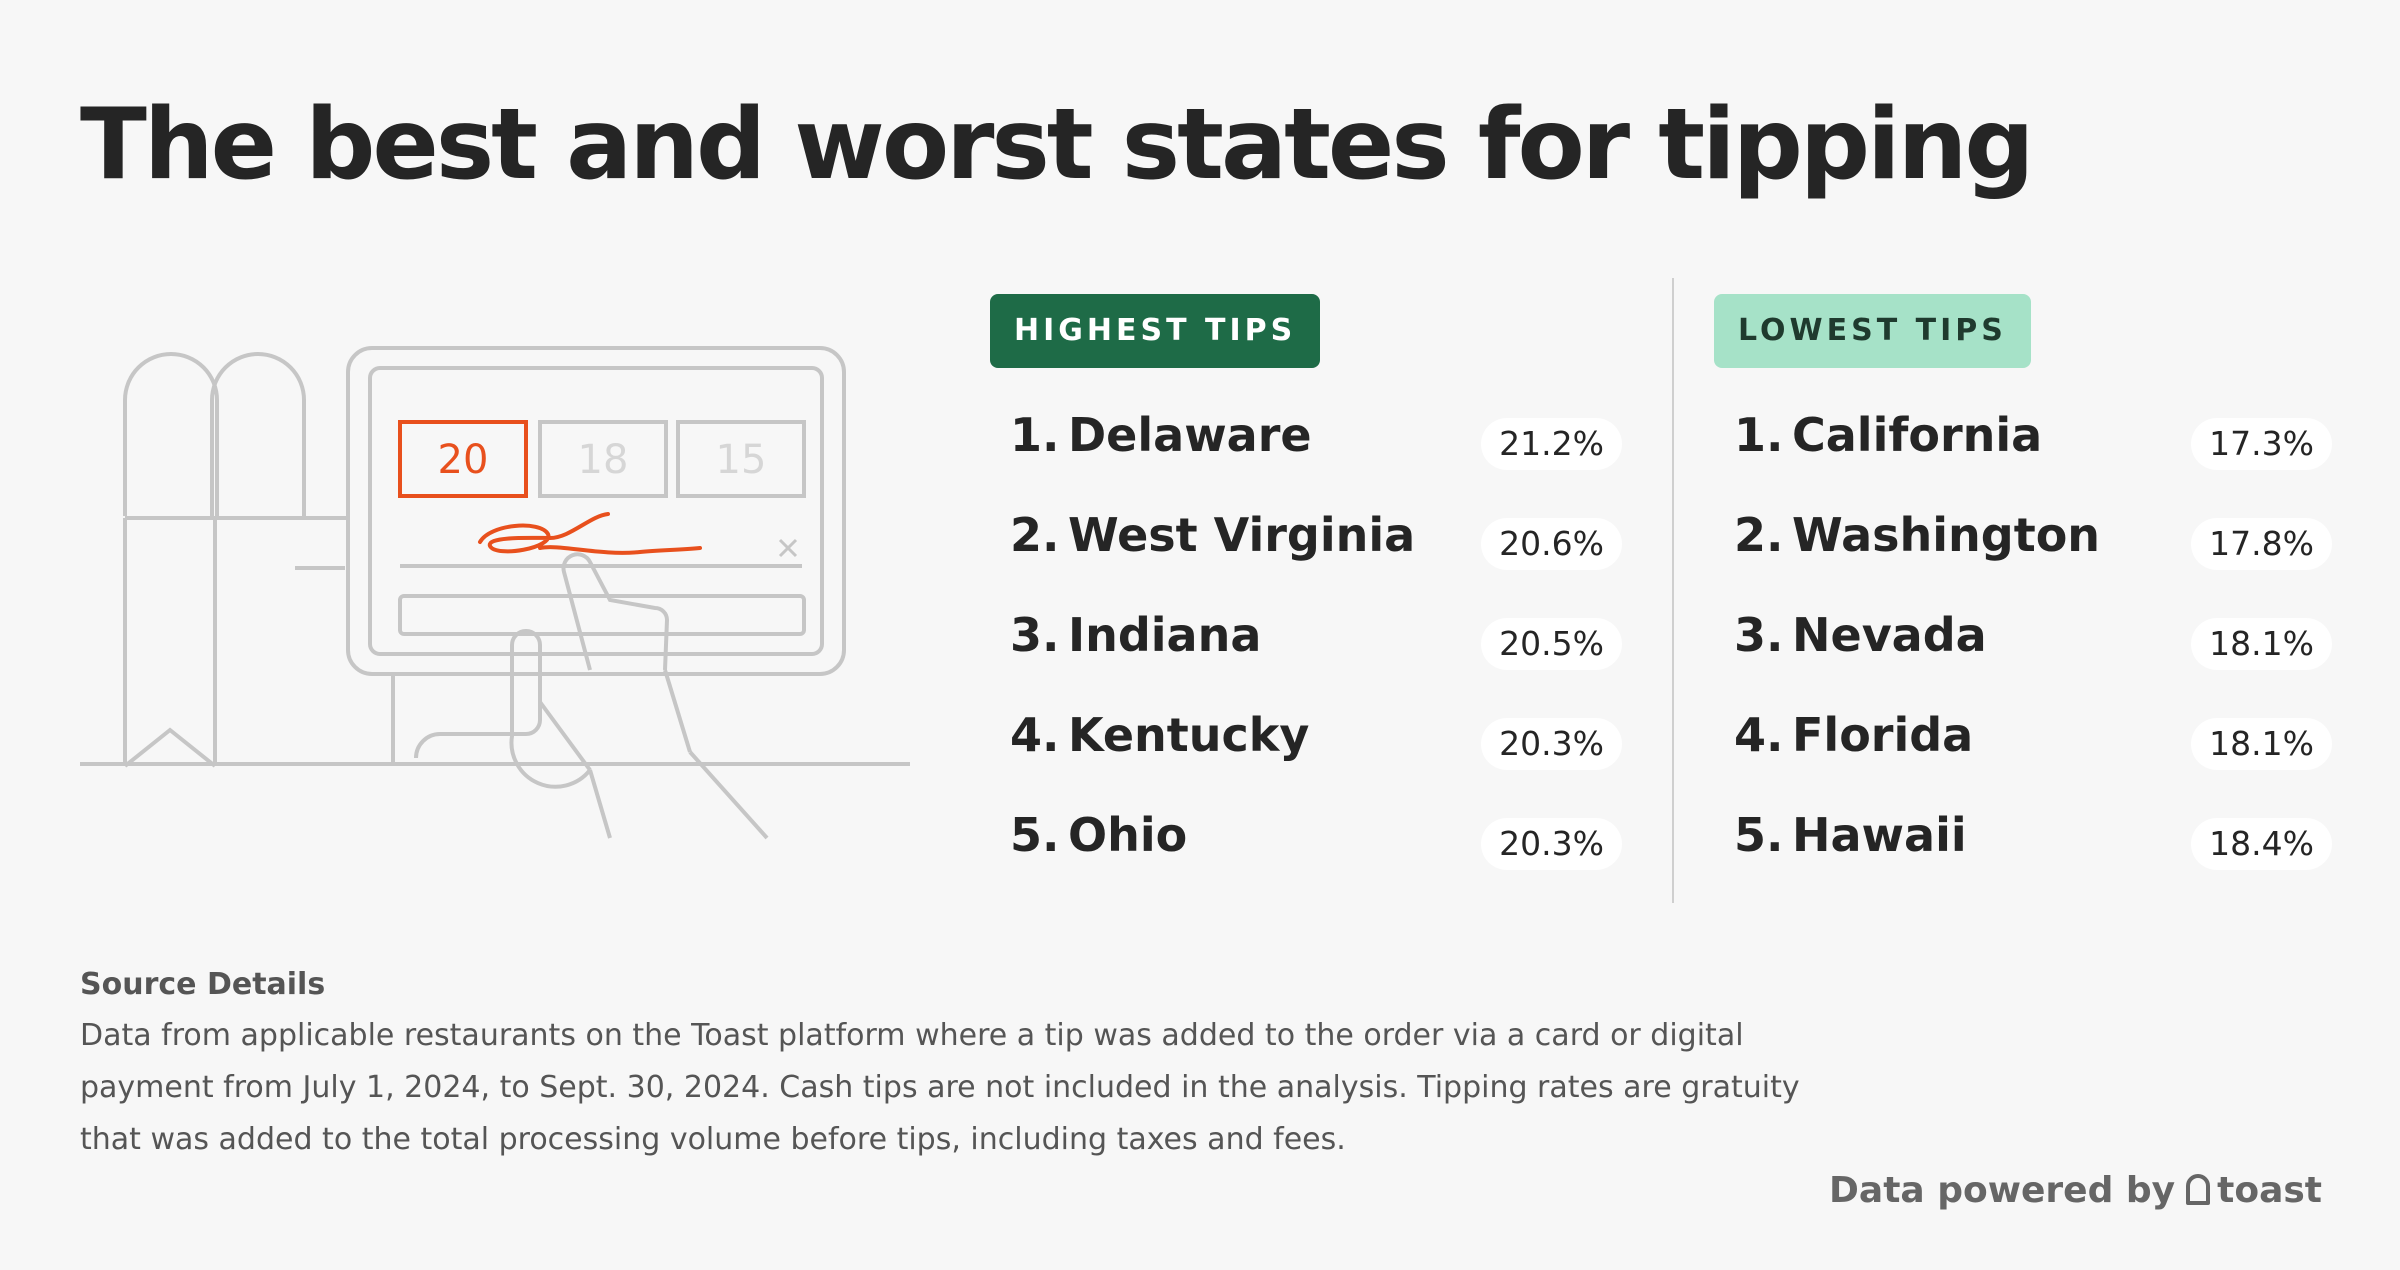  Describe the element at coordinates (2269, 1190) in the screenshot. I see `toast-brand-name: toast` at that location.